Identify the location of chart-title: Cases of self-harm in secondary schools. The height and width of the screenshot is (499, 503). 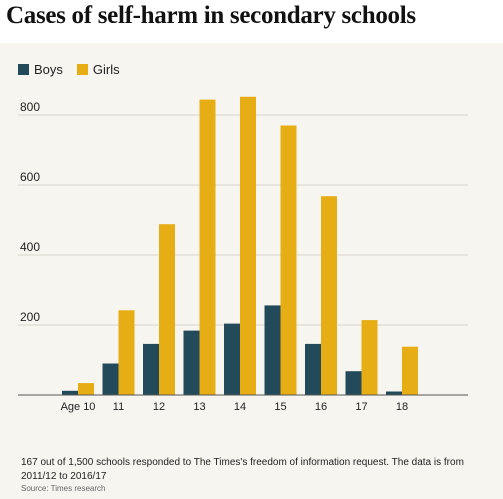
(211, 15).